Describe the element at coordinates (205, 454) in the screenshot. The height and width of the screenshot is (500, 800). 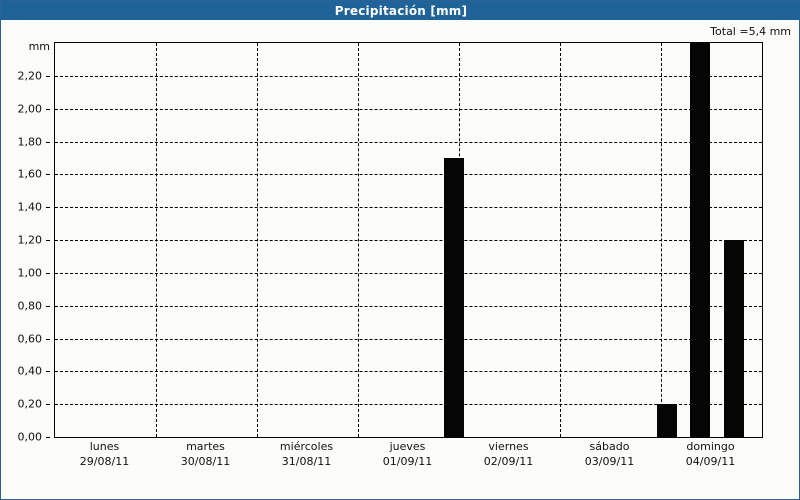
I see `x-axis-tick-label: martes 30/08/11` at that location.